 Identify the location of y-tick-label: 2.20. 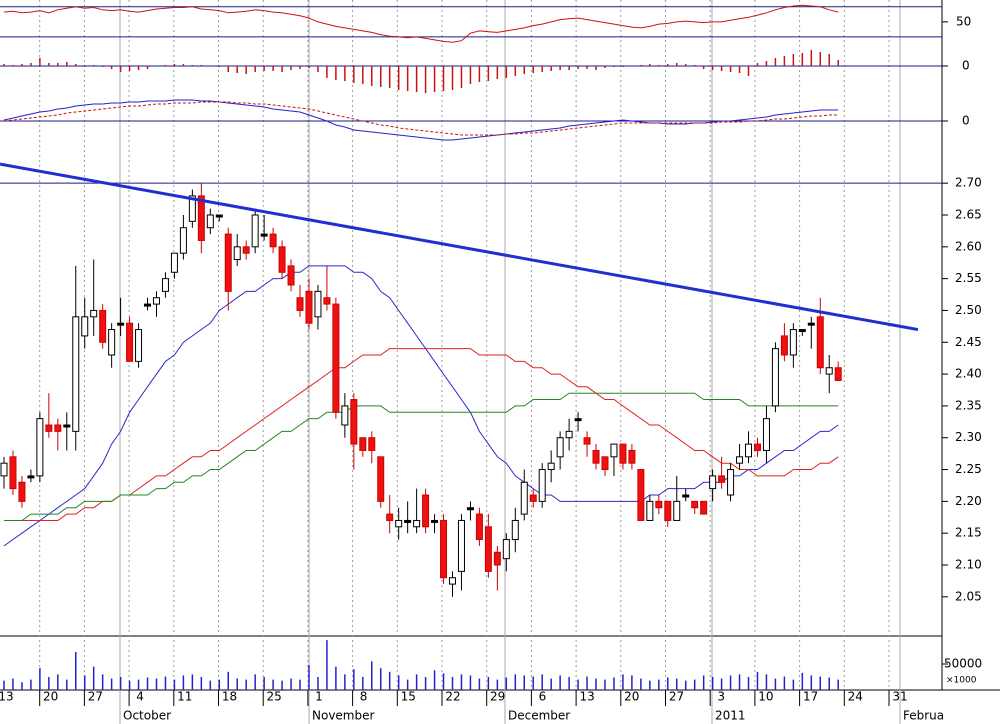
(968, 501).